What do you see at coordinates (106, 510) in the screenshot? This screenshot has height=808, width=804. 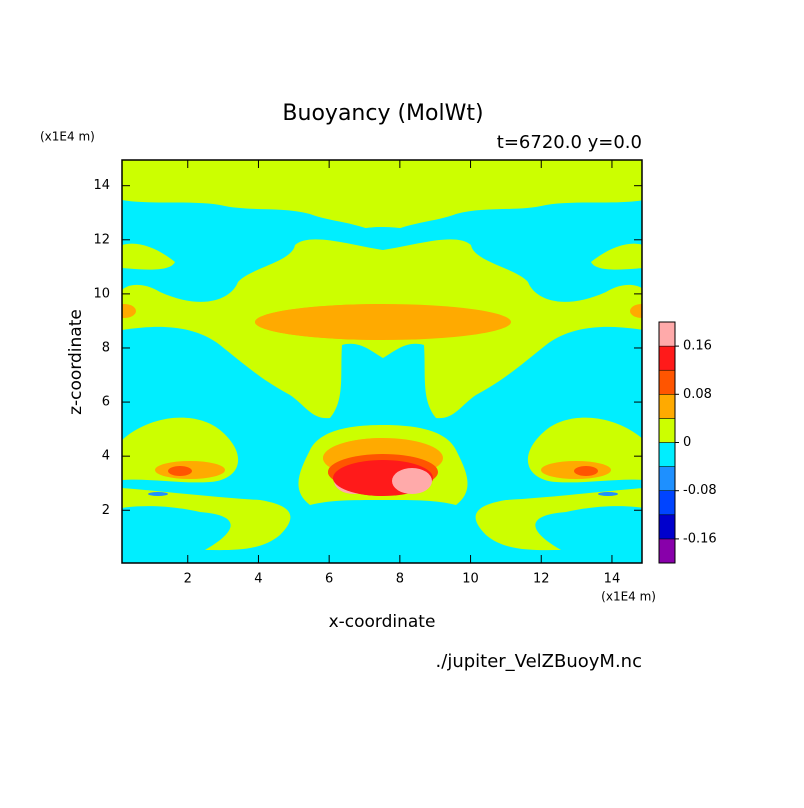 I see `y-tick-label: 2` at bounding box center [106, 510].